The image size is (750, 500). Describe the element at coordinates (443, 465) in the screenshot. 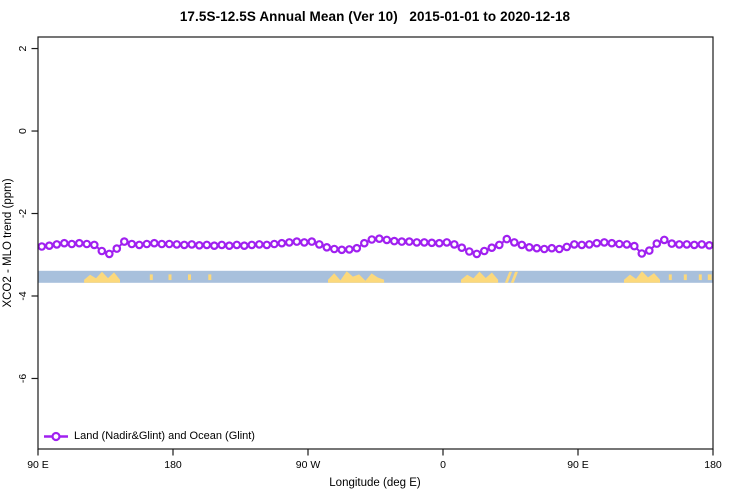

I see `x-tick-label: 0` at that location.